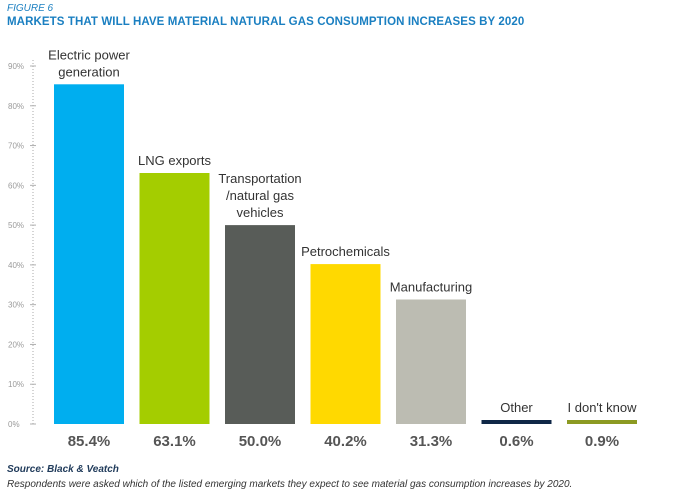 The width and height of the screenshot is (690, 499). What do you see at coordinates (16, 66) in the screenshot?
I see `y-tick-label: 90%` at bounding box center [16, 66].